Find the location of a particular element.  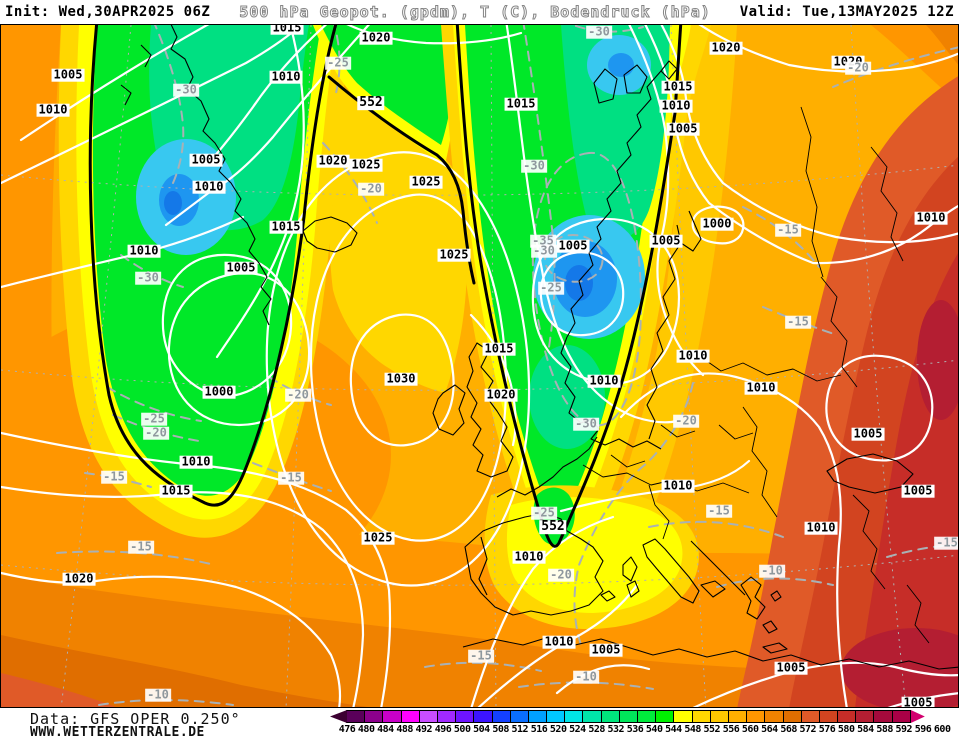

colorbar-tick: 508 is located at coordinates (500, 729).